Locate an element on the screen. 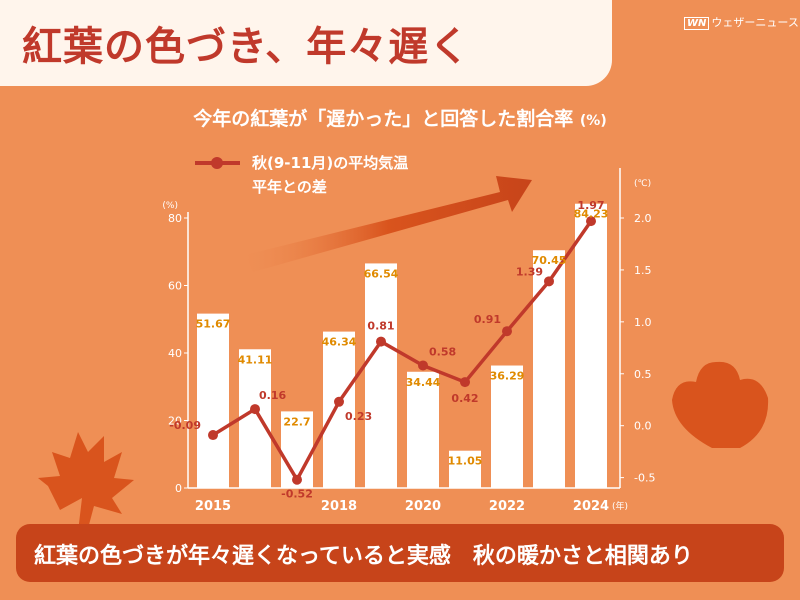  x-tick-label: 2020 is located at coordinates (423, 506).